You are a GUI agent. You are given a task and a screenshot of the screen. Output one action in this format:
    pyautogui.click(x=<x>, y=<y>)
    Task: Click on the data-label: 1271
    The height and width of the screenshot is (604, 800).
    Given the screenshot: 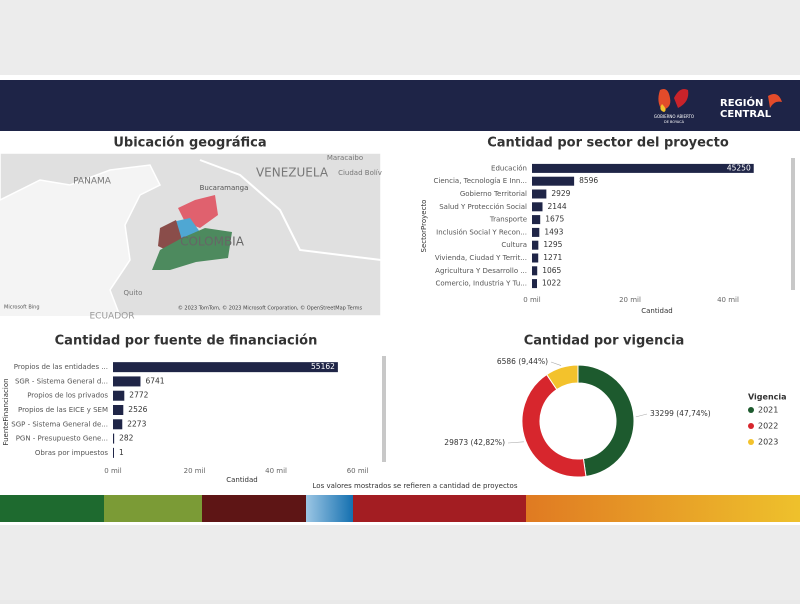 What is the action you would take?
    pyautogui.click(x=552, y=257)
    